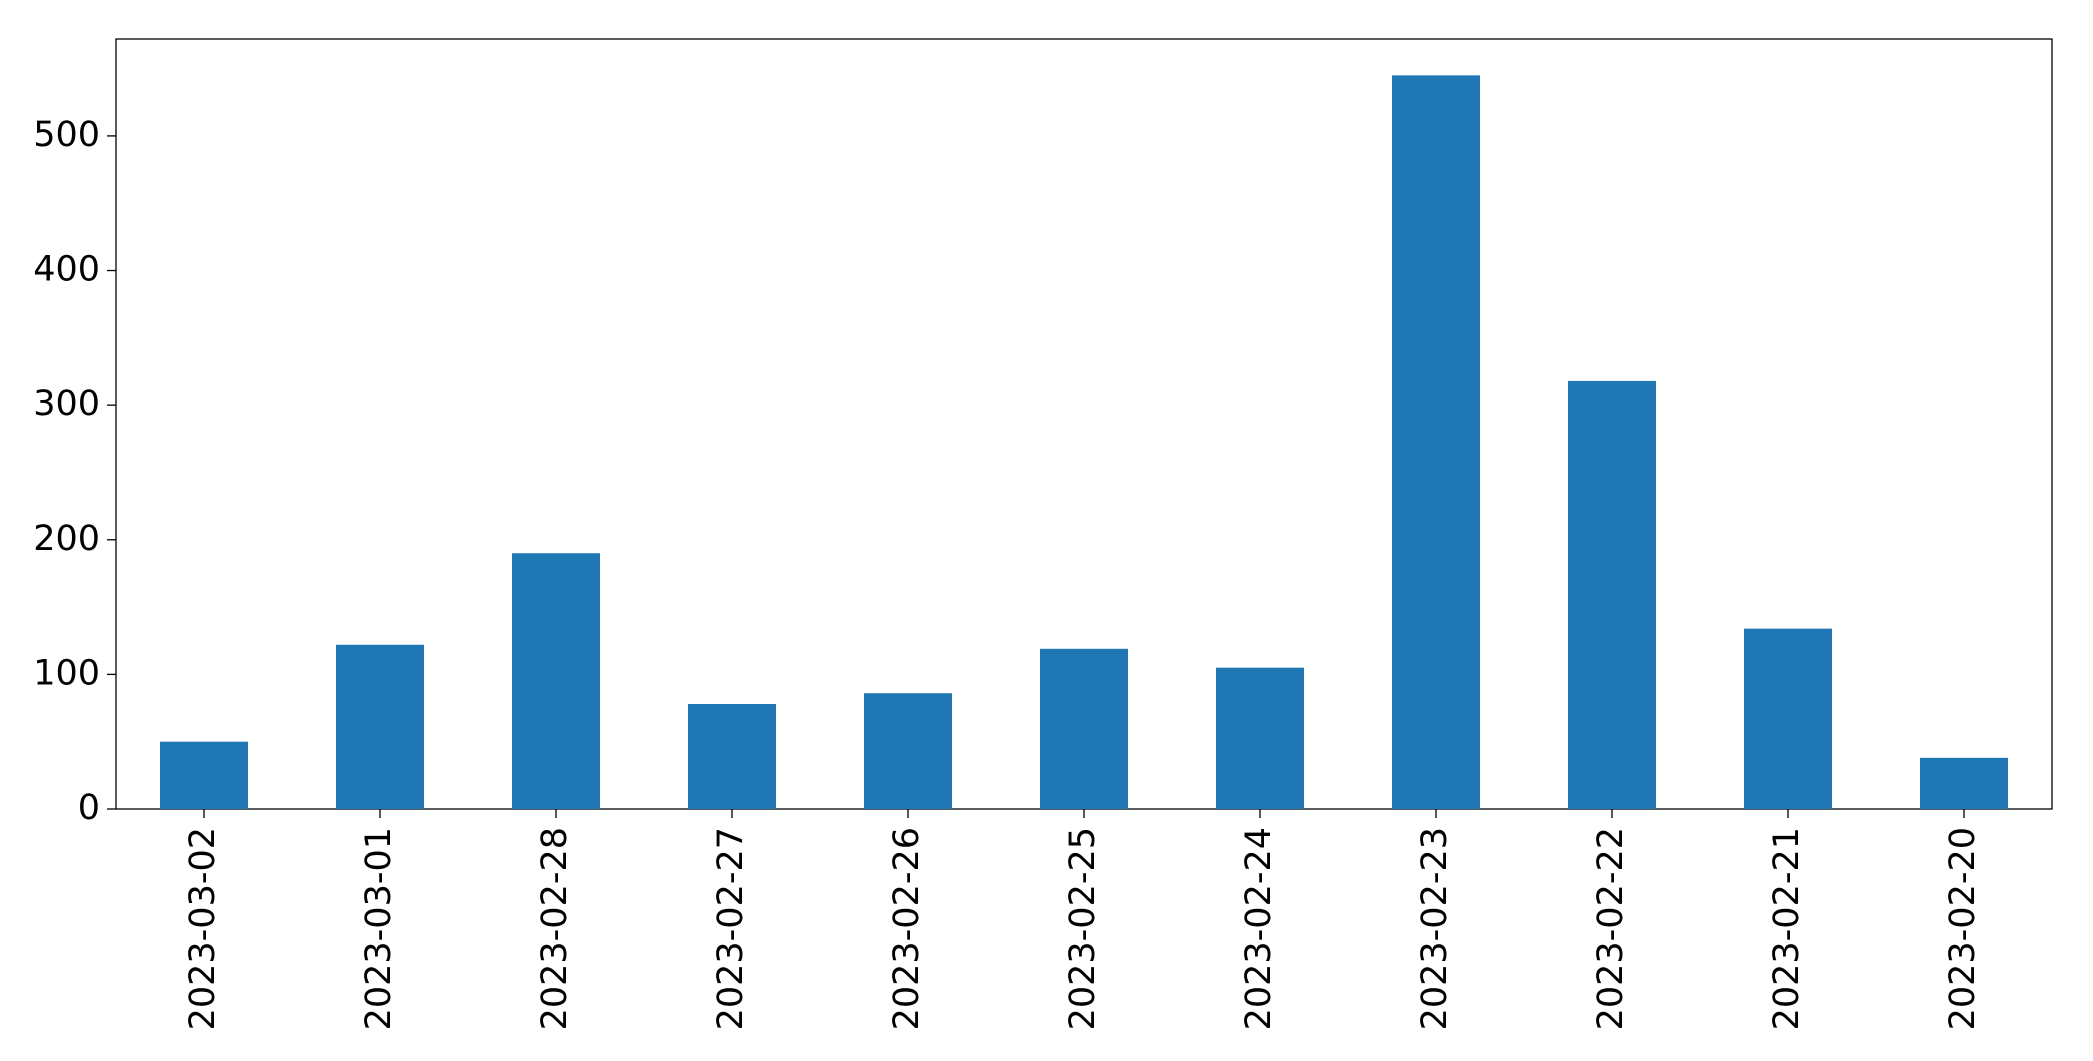  What do you see at coordinates (1787, 928) in the screenshot?
I see `x-tick-label: 2023-02-21` at bounding box center [1787, 928].